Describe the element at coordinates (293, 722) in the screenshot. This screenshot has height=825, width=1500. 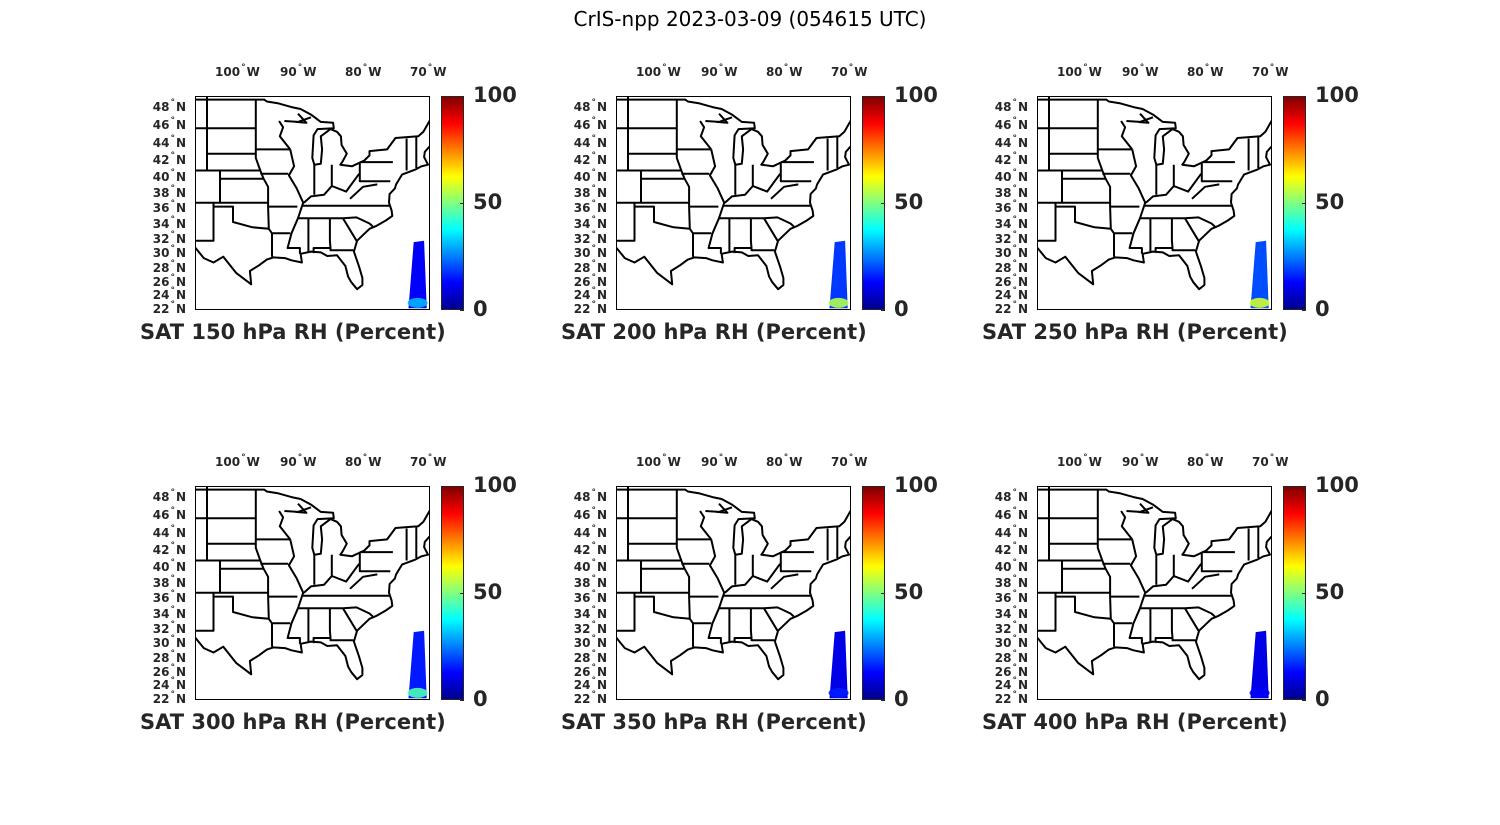
I see `panel-title: SAT 300 hPa RH (Percent)` at that location.